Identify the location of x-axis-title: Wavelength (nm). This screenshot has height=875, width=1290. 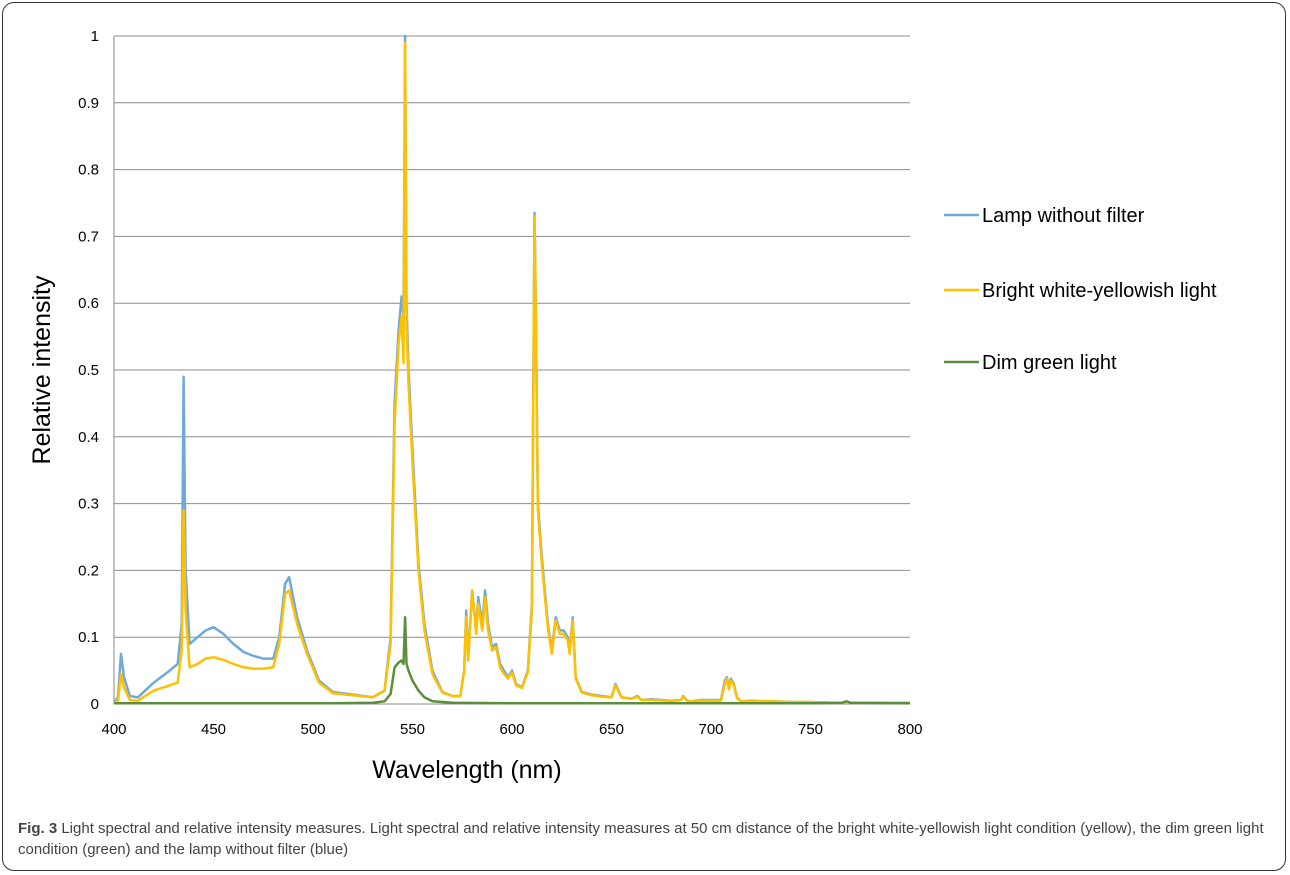
(466, 770).